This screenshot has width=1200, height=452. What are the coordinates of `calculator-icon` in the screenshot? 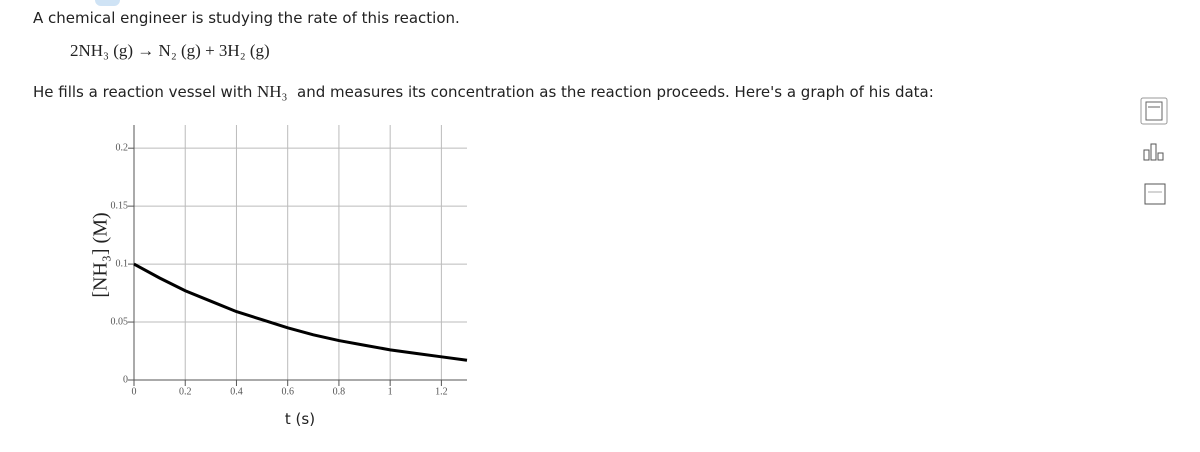 It's located at (1154, 111).